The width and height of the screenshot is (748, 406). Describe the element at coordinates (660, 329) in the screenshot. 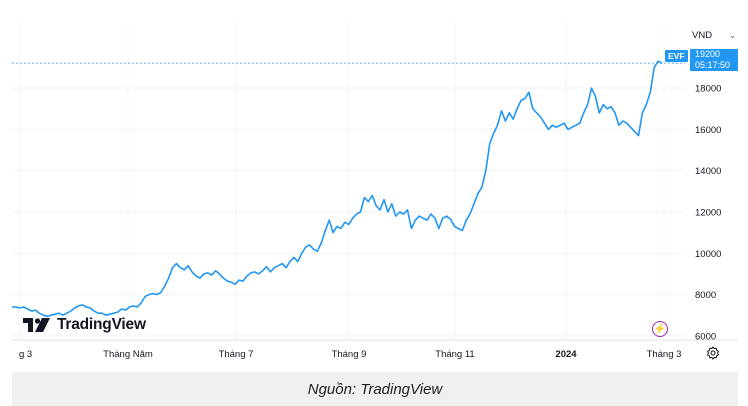

I see `lightning-icon: ⚡` at that location.